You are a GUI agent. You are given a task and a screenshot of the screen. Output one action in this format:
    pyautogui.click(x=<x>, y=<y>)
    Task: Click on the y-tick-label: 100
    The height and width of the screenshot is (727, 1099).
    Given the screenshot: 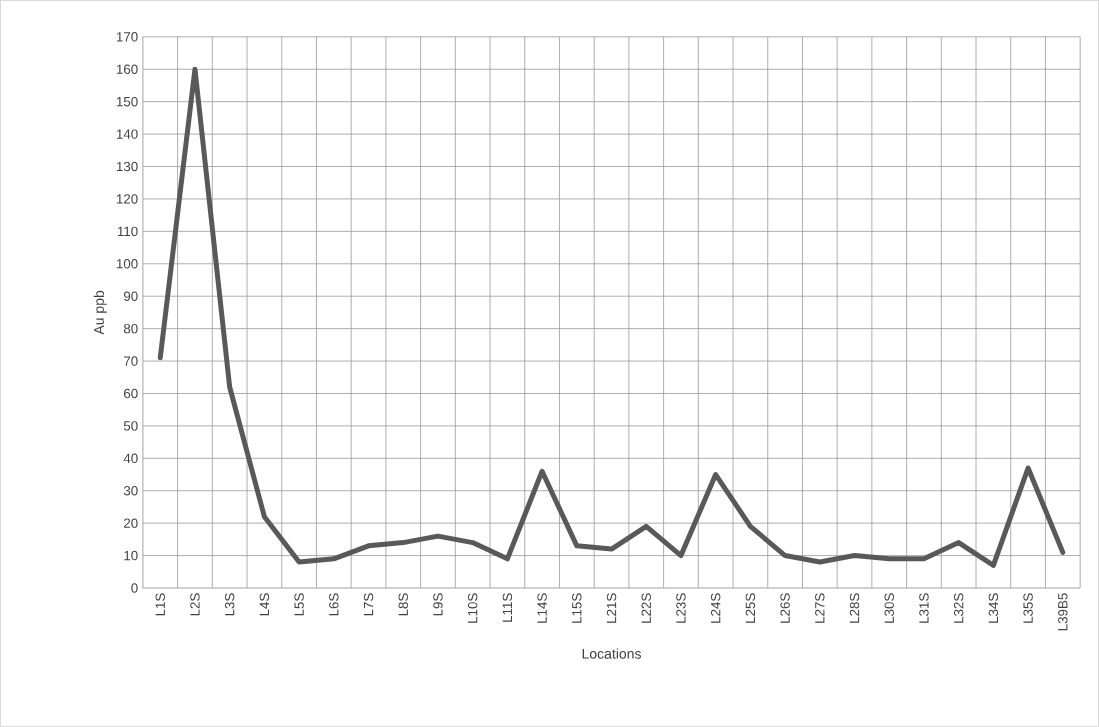 What is the action you would take?
    pyautogui.click(x=127, y=264)
    